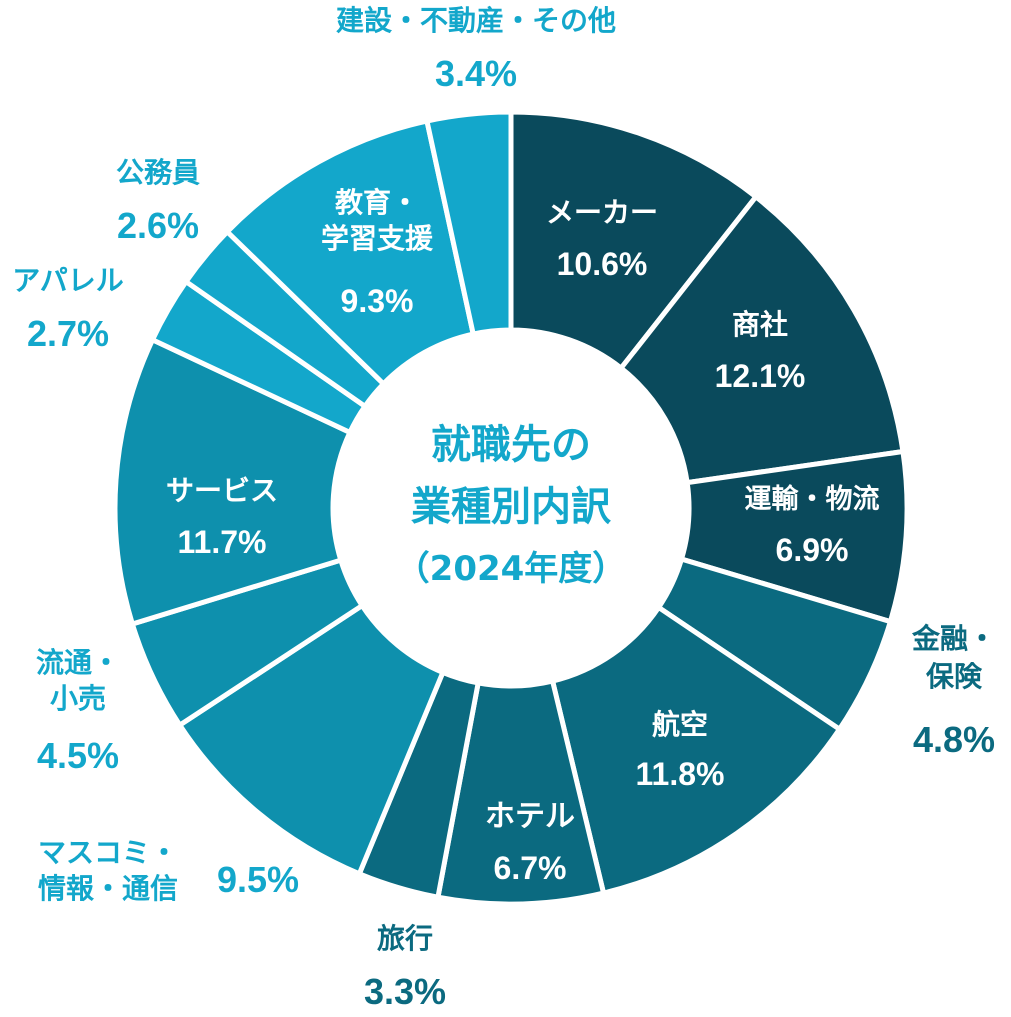  What do you see at coordinates (812, 499) in the screenshot?
I see `slice-category-label: 運輸・物流` at bounding box center [812, 499].